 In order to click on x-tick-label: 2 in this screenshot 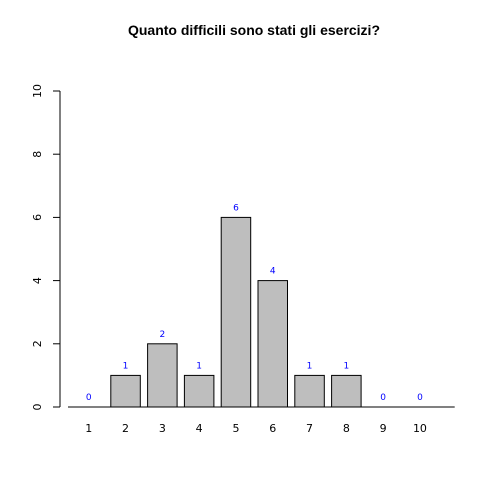, I will do `click(125, 428)`.